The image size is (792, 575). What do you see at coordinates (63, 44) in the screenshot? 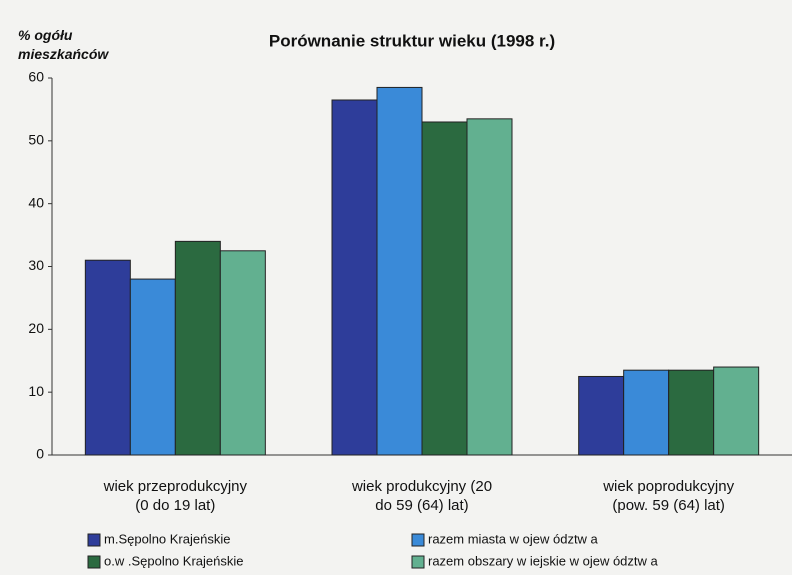
I see `y-axis-label: % ogółu mieszkańców` at bounding box center [63, 44].